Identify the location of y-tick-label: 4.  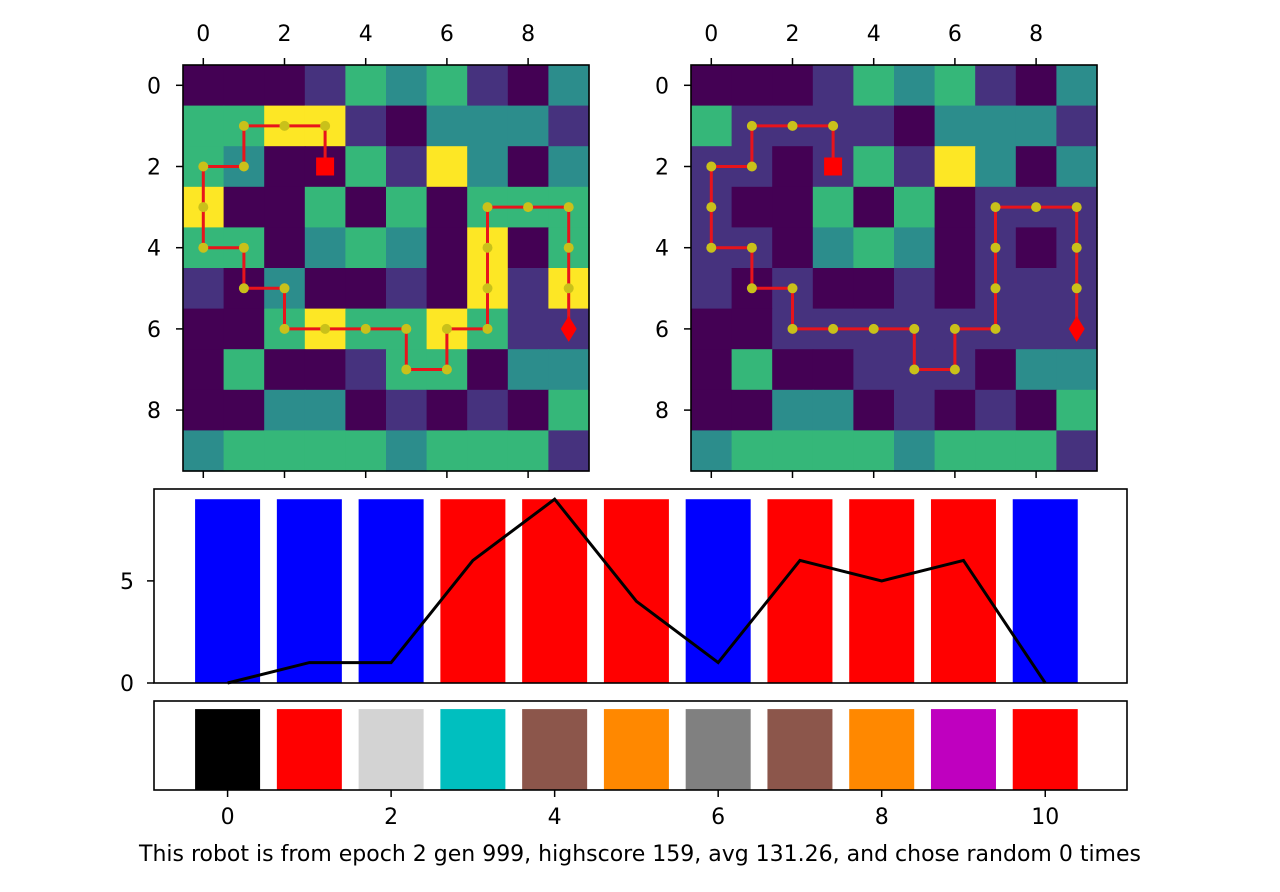
(662, 249).